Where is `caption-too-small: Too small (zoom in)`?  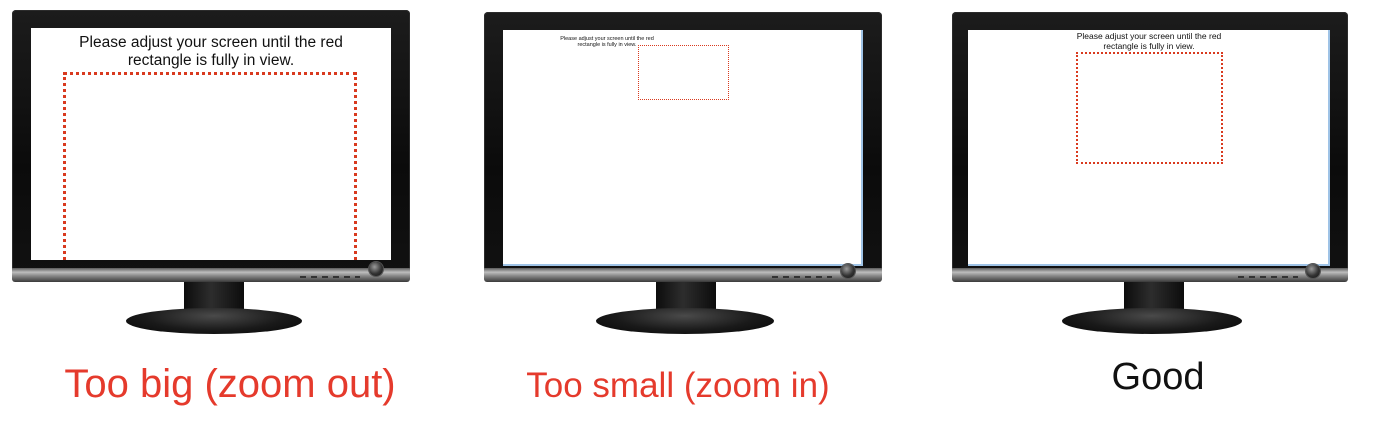 caption-too-small: Too small (zoom in) is located at coordinates (678, 385).